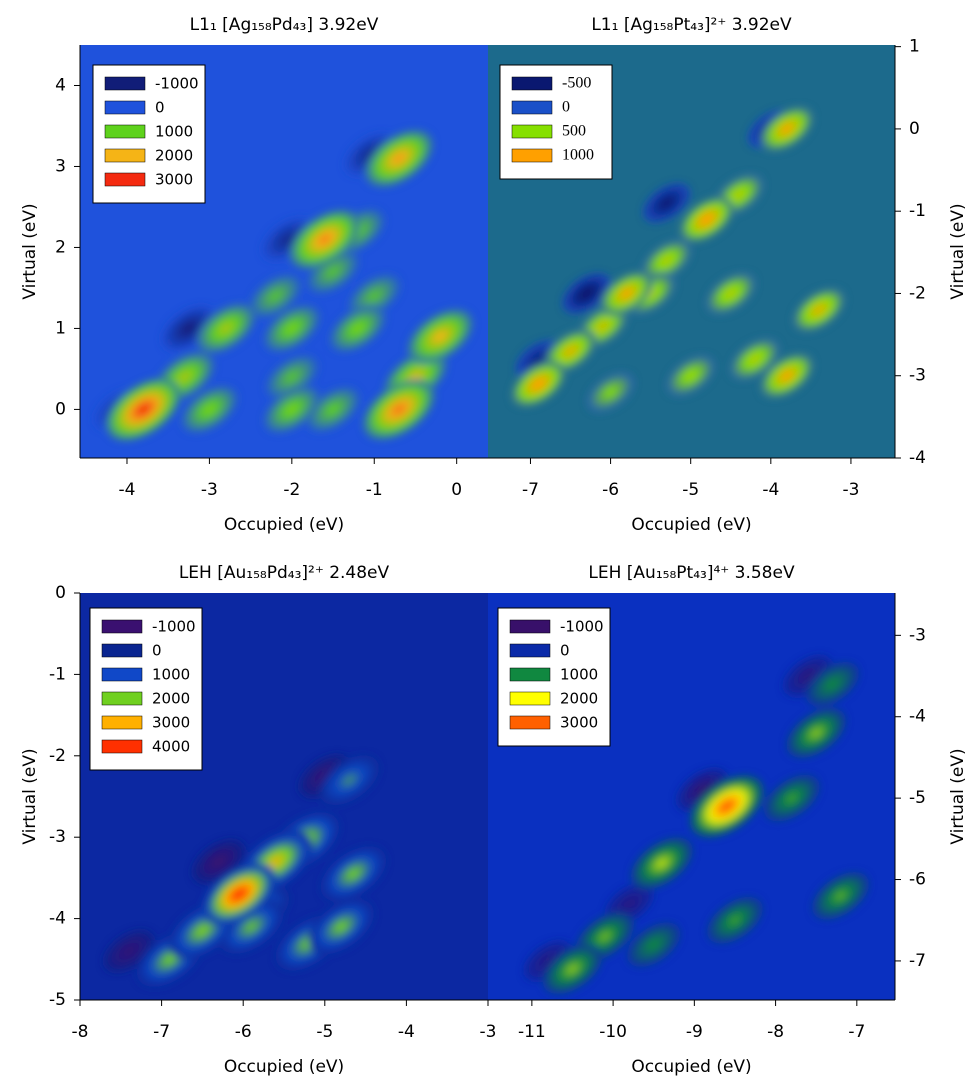  Describe the element at coordinates (556, 122) in the screenshot. I see `legend: -500 0 500 1000` at that location.